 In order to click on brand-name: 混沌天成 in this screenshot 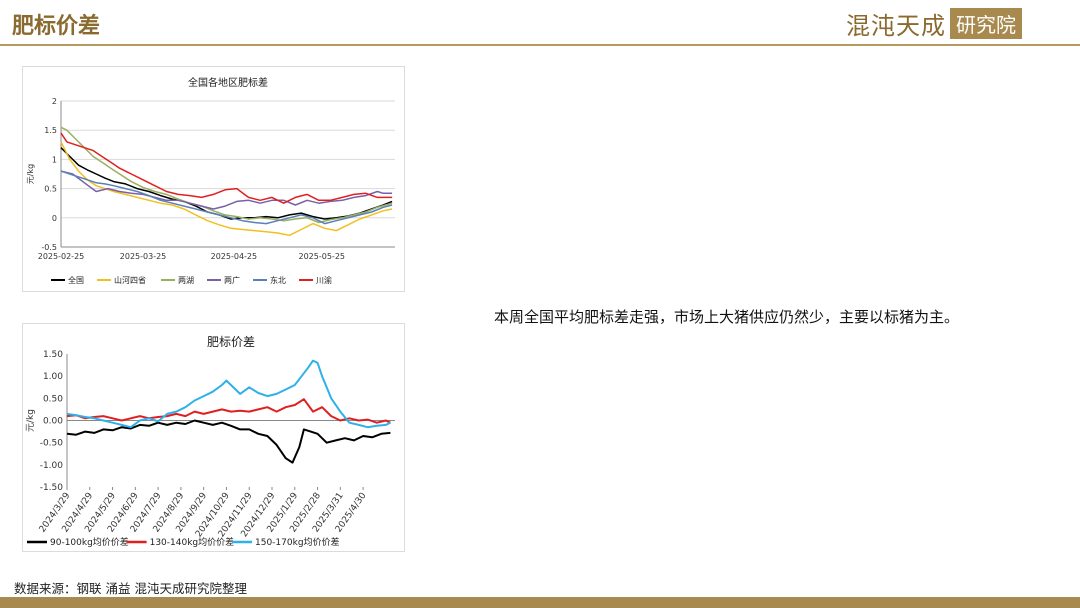, I will do `click(896, 25)`.